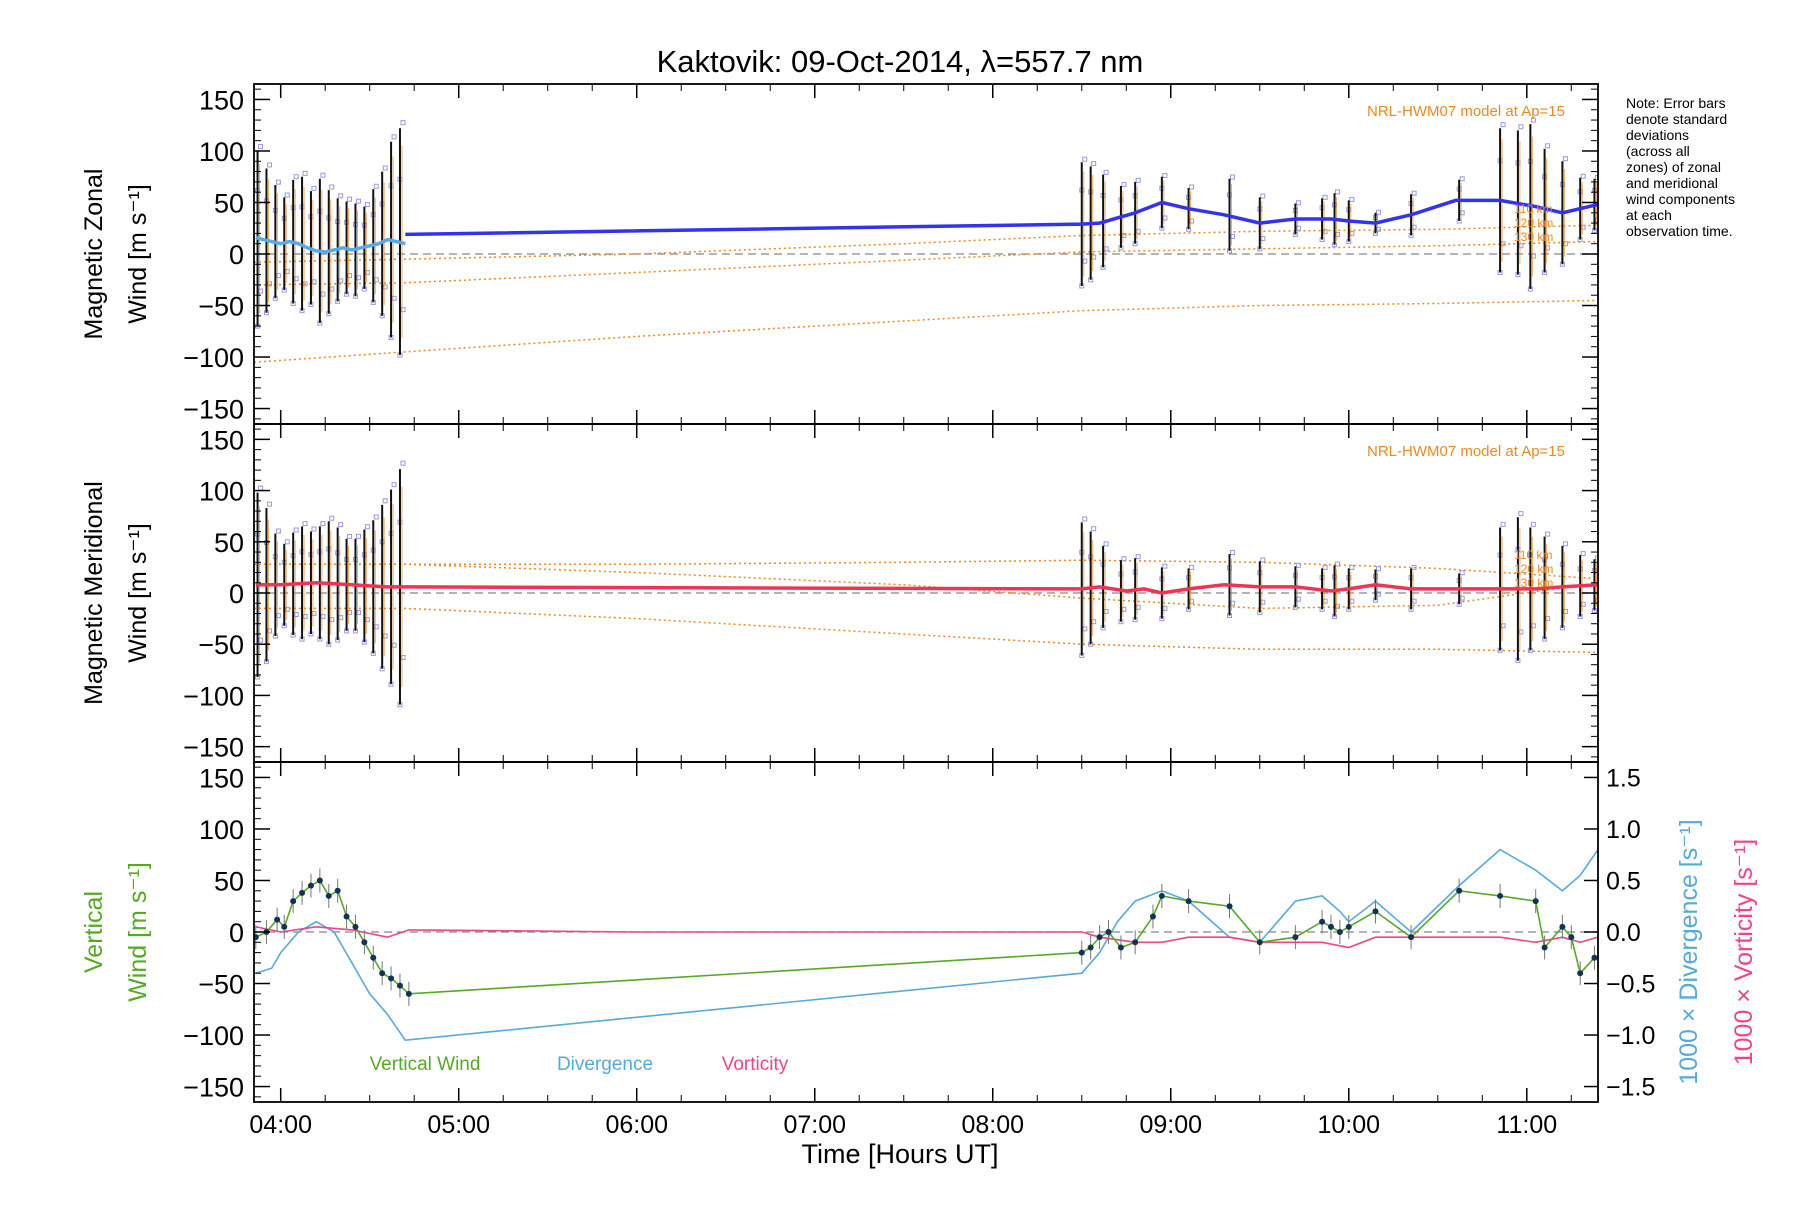 The image size is (1800, 1205). Describe the element at coordinates (926, 937) in the screenshot. I see `vorticity-line` at that location.